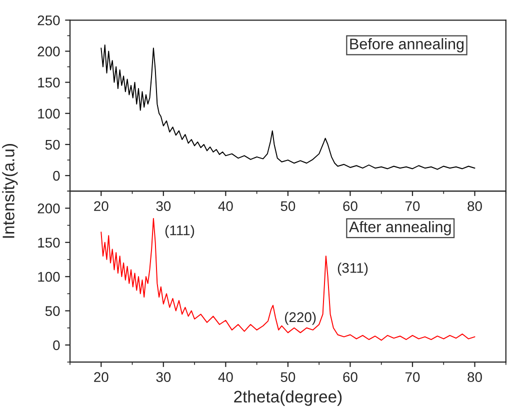  What do you see at coordinates (10, 191) in the screenshot?
I see `y-axis-title: Intensity(a.u)` at bounding box center [10, 191].